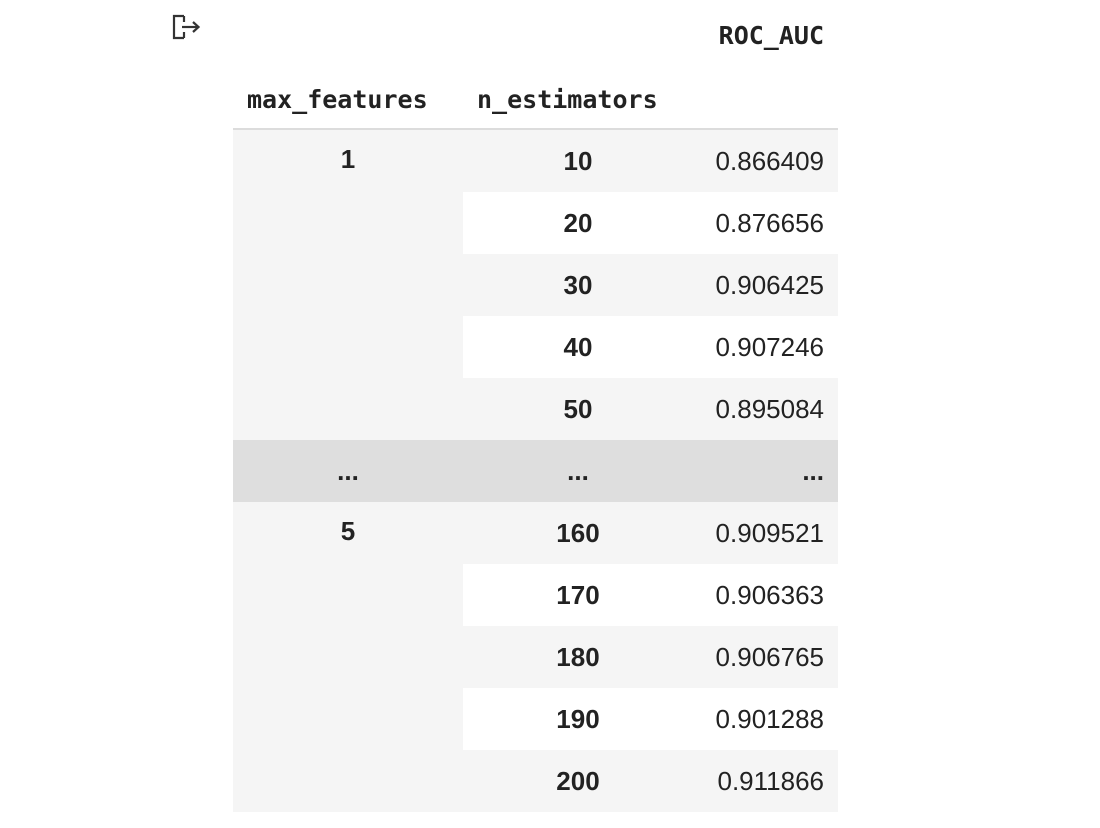 This screenshot has height=828, width=1100. What do you see at coordinates (578, 223) in the screenshot?
I see `index-n-estimators: 20` at bounding box center [578, 223].